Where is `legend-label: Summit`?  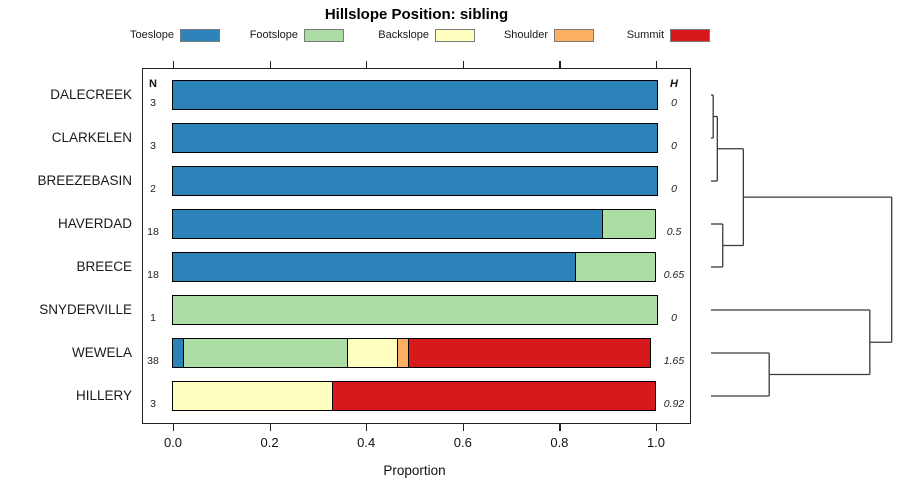
legend-label: Summit is located at coordinates (645, 35).